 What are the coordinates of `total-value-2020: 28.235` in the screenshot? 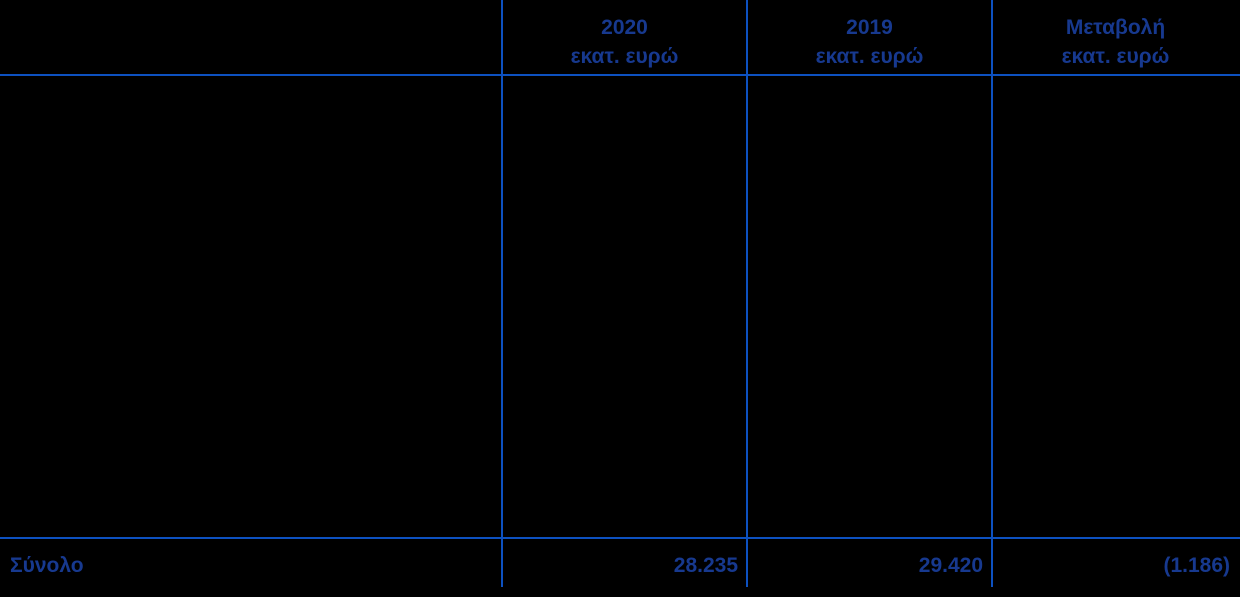 It's located at (705, 565).